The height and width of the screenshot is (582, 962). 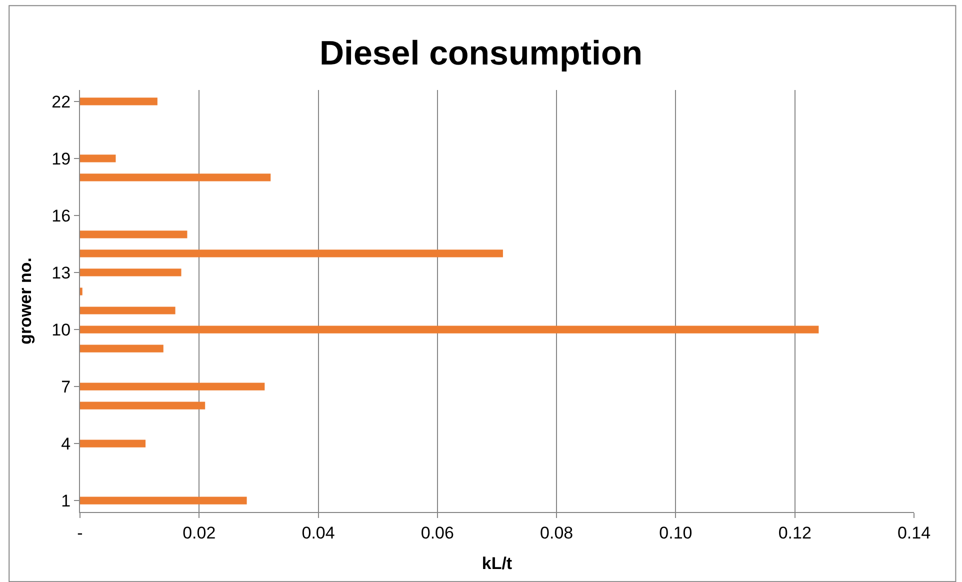 What do you see at coordinates (61, 330) in the screenshot?
I see `y-tick-label: 10` at bounding box center [61, 330].